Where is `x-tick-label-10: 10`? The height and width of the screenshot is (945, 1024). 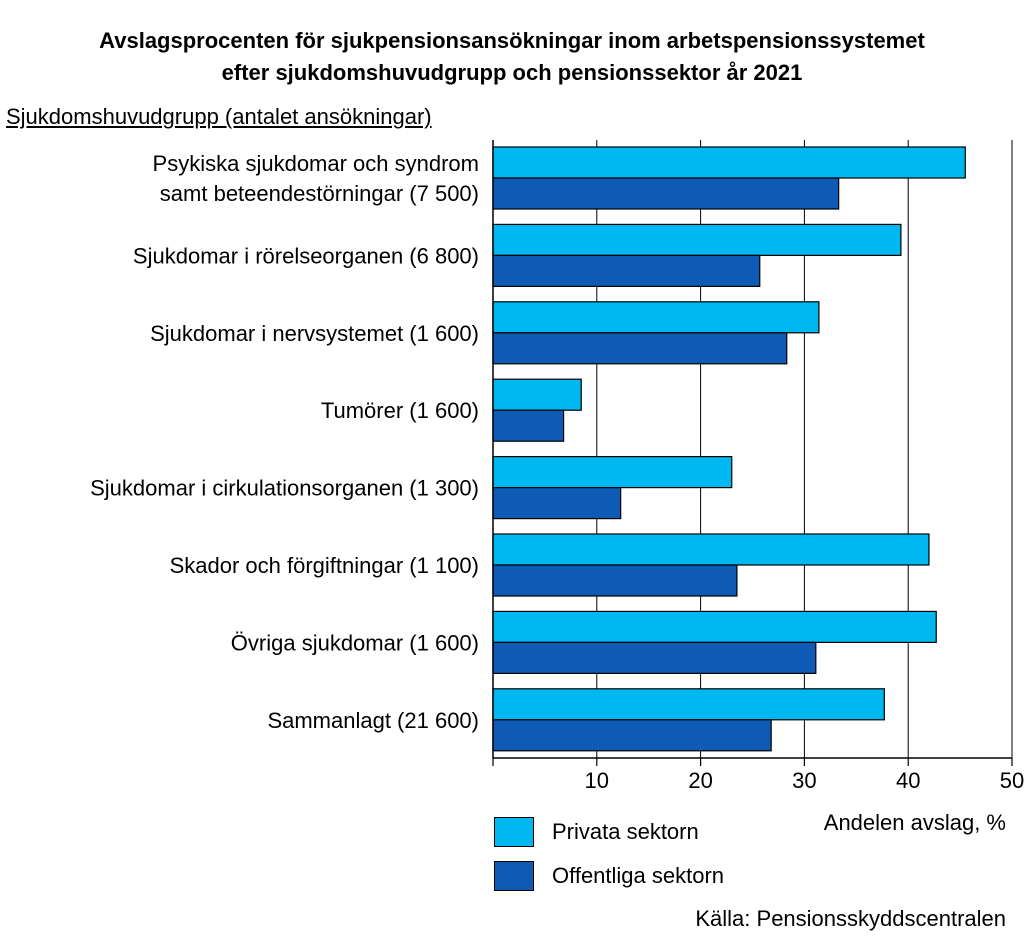
x-tick-label-10: 10 is located at coordinates (597, 780).